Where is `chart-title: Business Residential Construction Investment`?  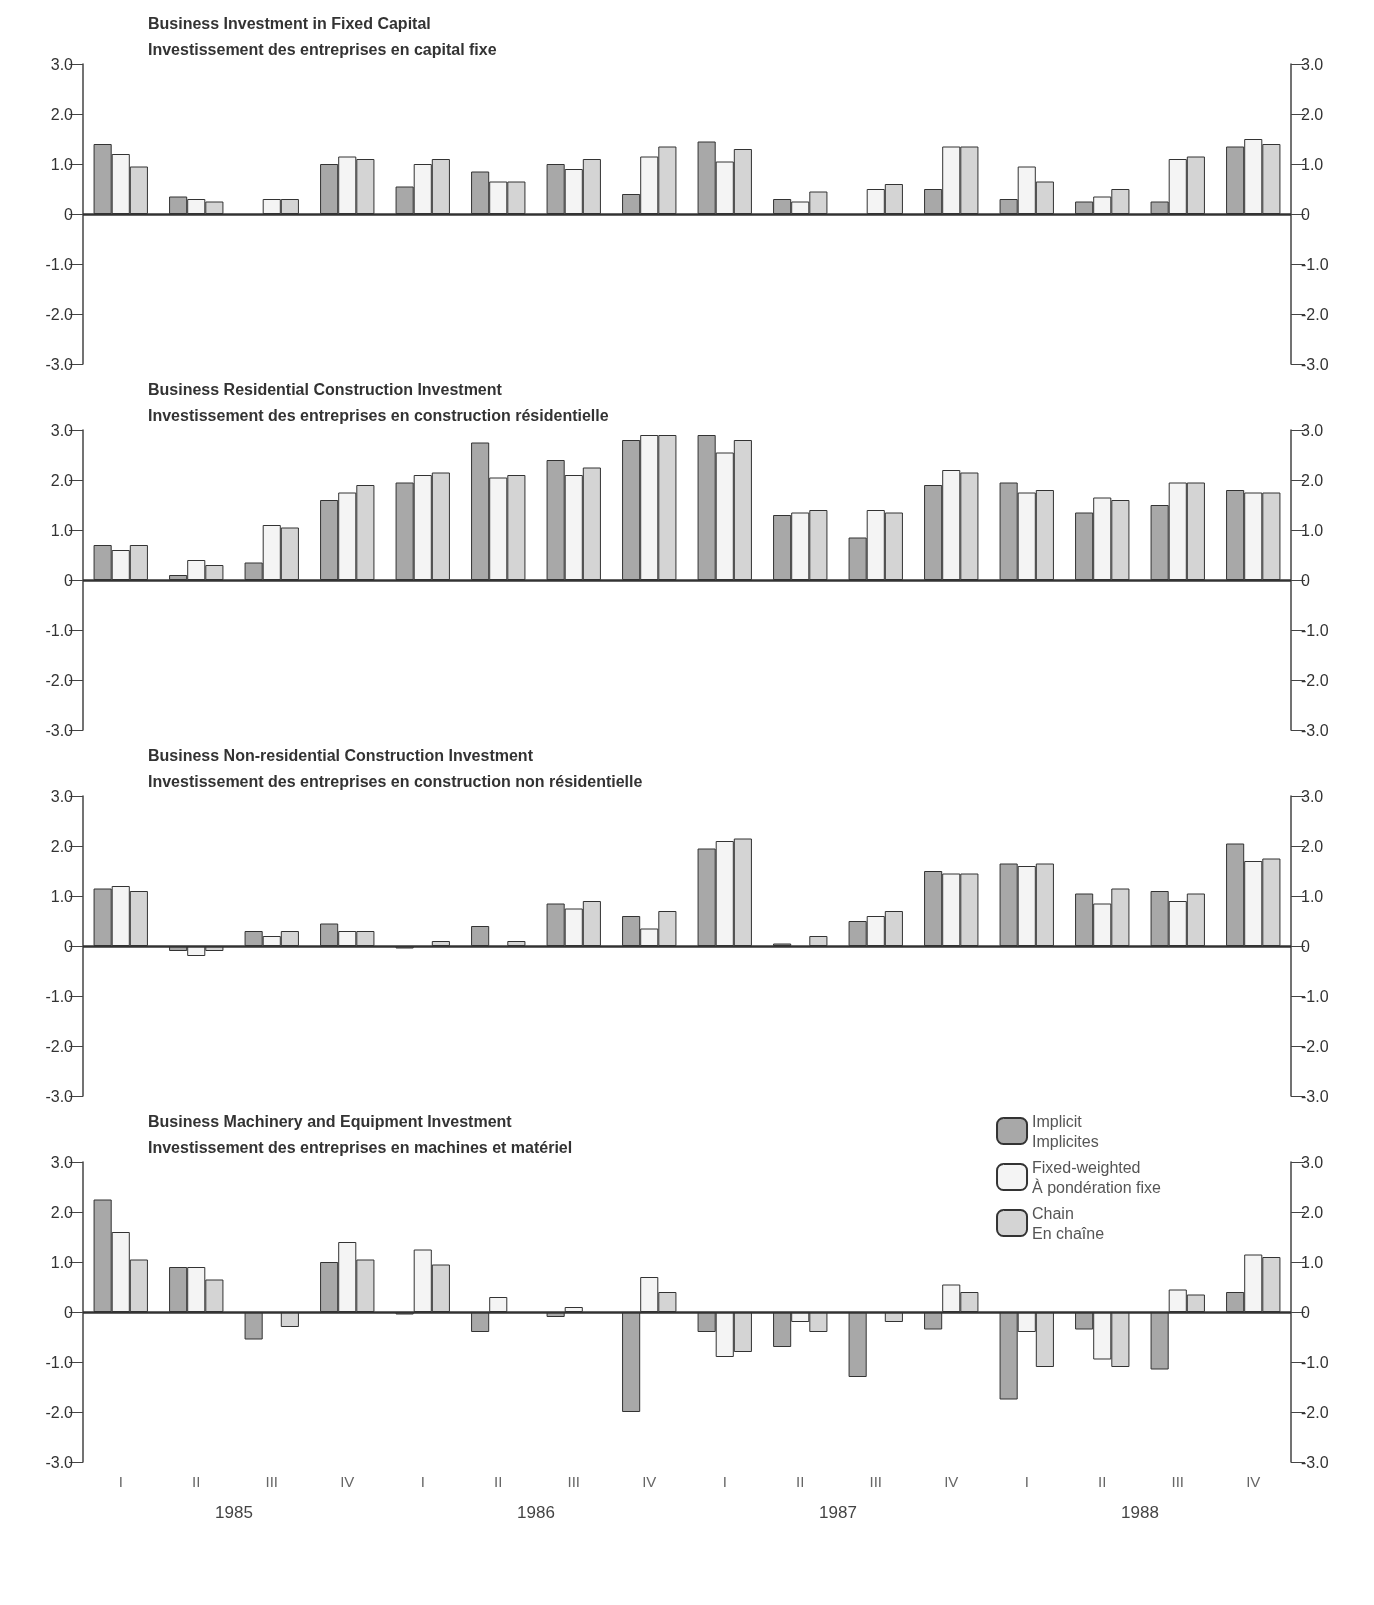 chart-title: Business Residential Construction Investment is located at coordinates (325, 389).